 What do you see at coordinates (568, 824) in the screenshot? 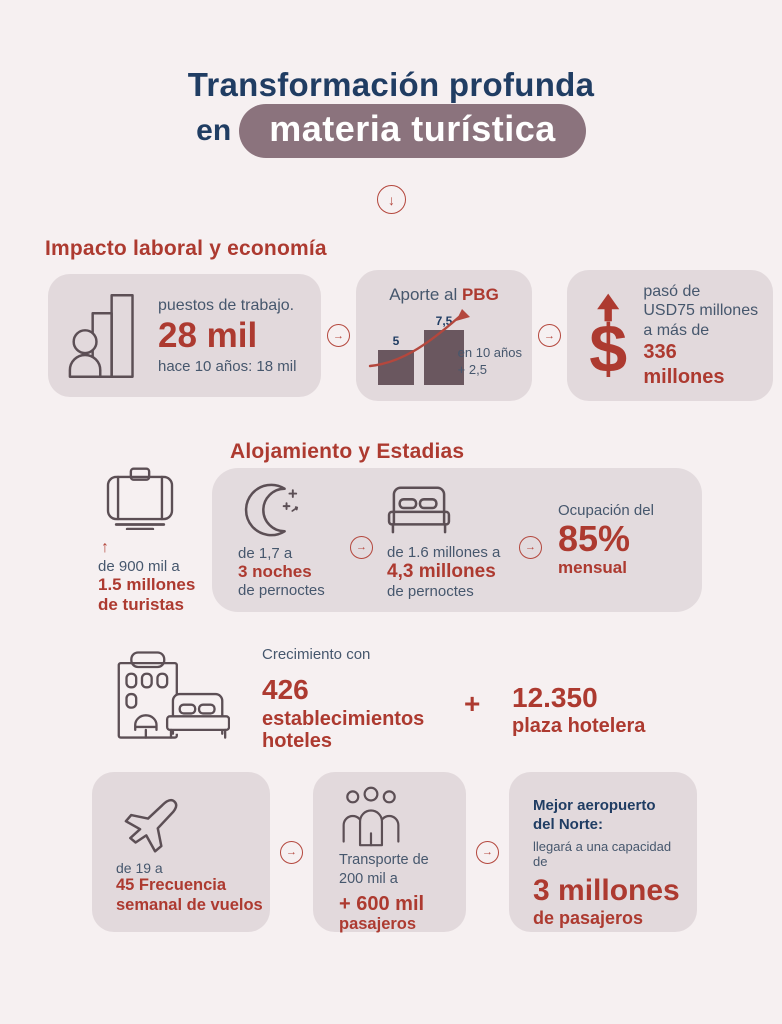
I see `airport-bold-line2: del Norte:` at bounding box center [568, 824].